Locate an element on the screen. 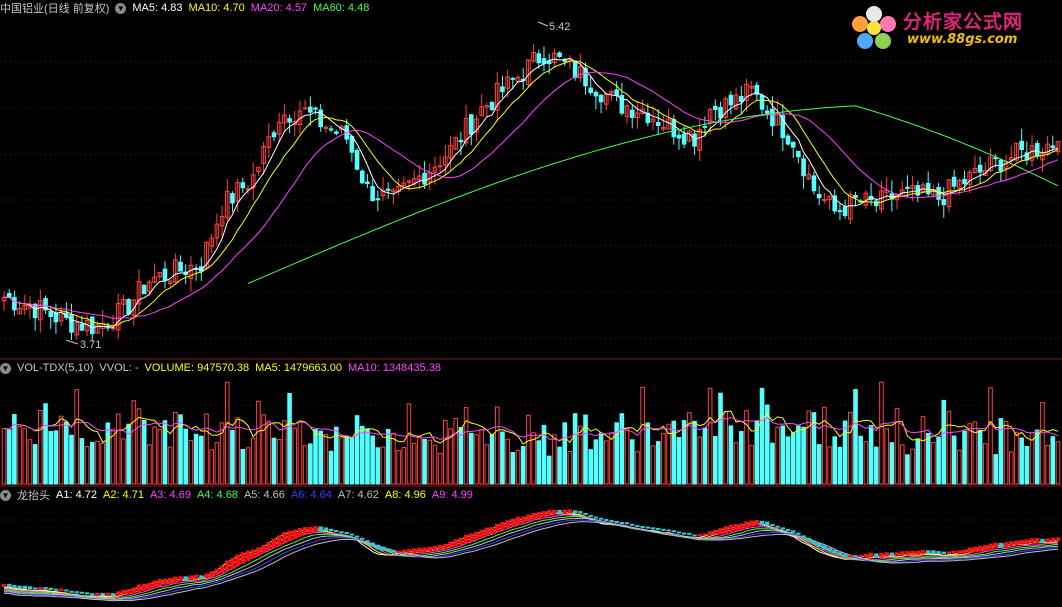 The height and width of the screenshot is (607, 1062). ma5-label: MA5: 4.83 is located at coordinates (157, 8).